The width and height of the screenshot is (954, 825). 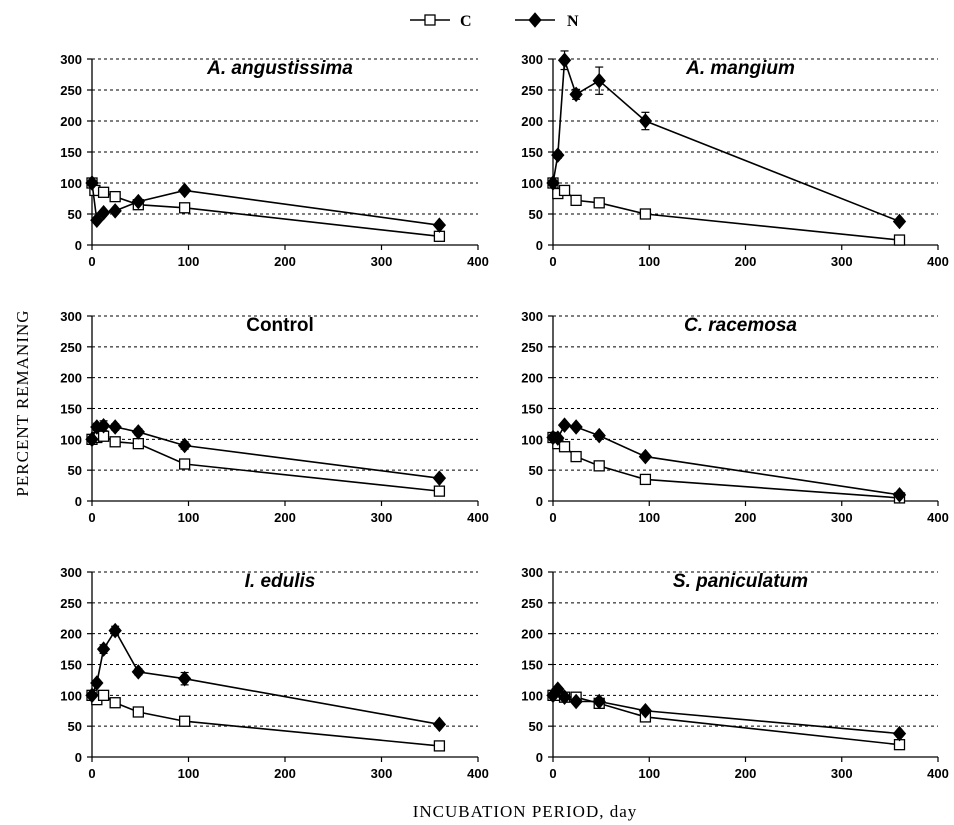 What do you see at coordinates (430, 20) in the screenshot?
I see `legend-marker` at bounding box center [430, 20].